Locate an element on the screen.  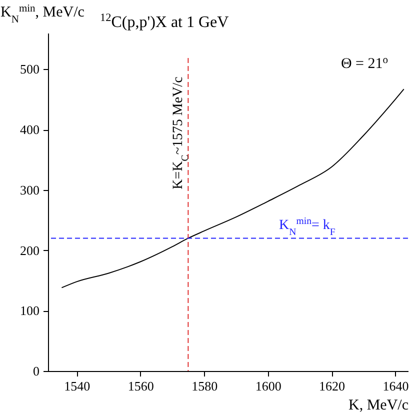
x-tick-label: 1600 is located at coordinates (268, 386).